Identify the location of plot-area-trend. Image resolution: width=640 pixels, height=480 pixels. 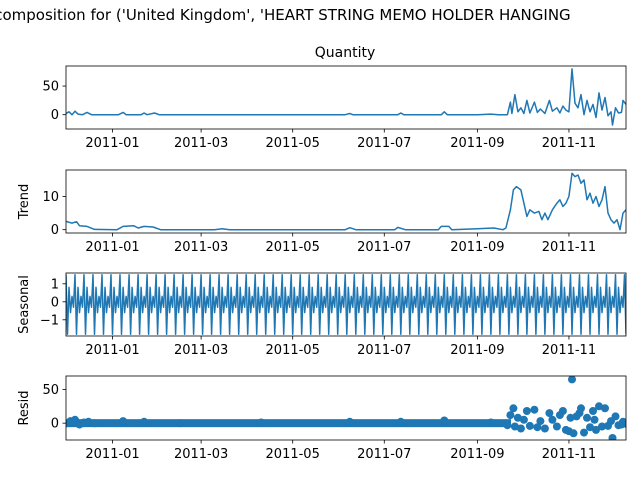
(346, 201).